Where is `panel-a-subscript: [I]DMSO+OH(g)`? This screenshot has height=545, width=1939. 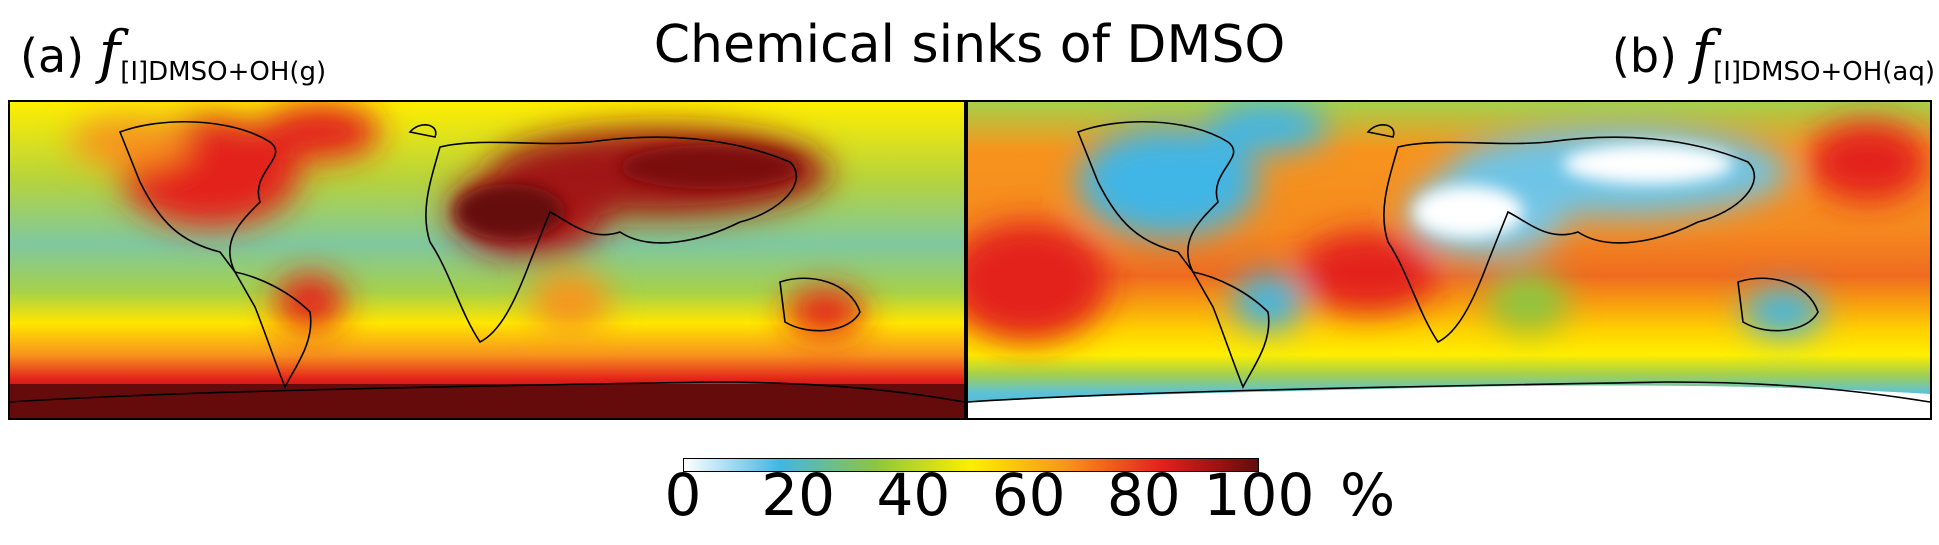 panel-a-subscript: [I]DMSO+OH(g) is located at coordinates (223, 72).